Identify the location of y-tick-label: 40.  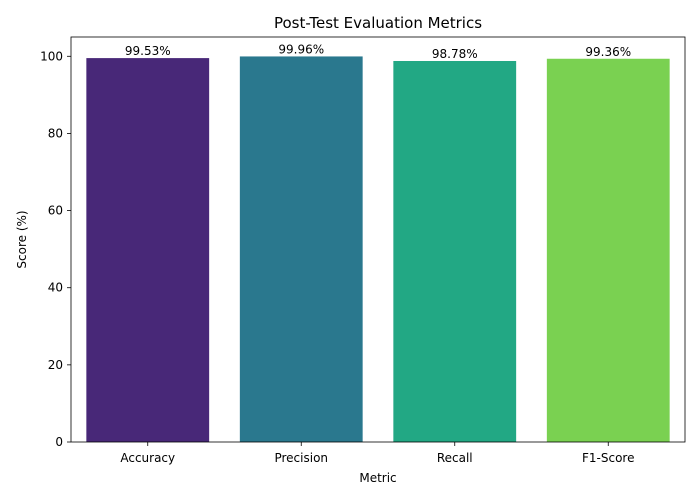
(55, 288).